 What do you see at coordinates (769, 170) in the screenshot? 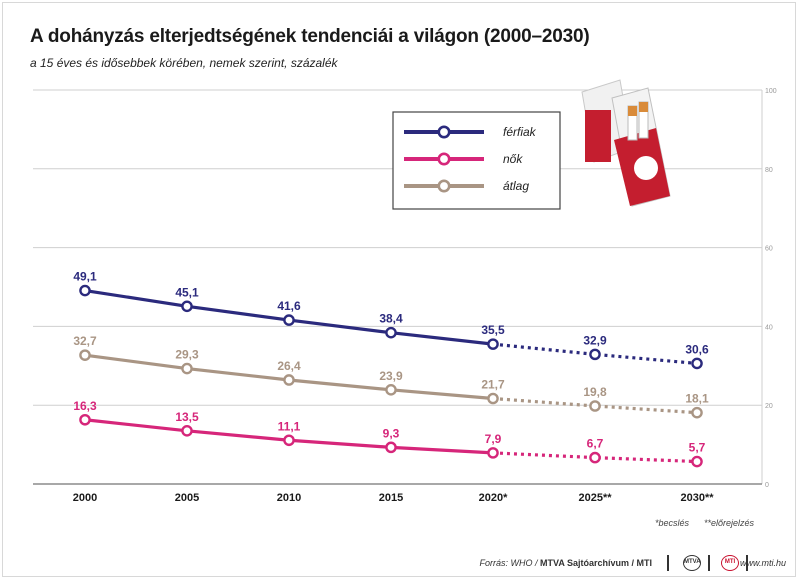
I see `y-tick-label: 80` at bounding box center [769, 170].